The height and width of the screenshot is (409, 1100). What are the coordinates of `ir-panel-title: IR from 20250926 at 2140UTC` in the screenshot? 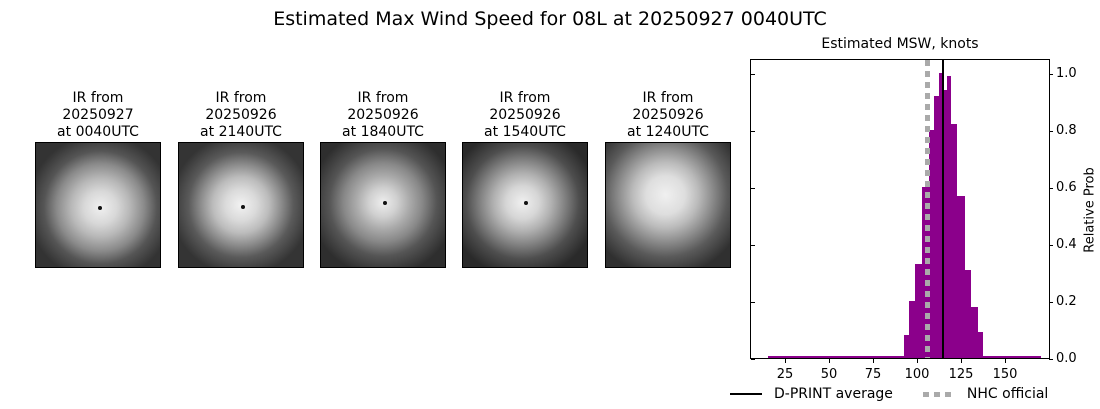 It's located at (241, 116).